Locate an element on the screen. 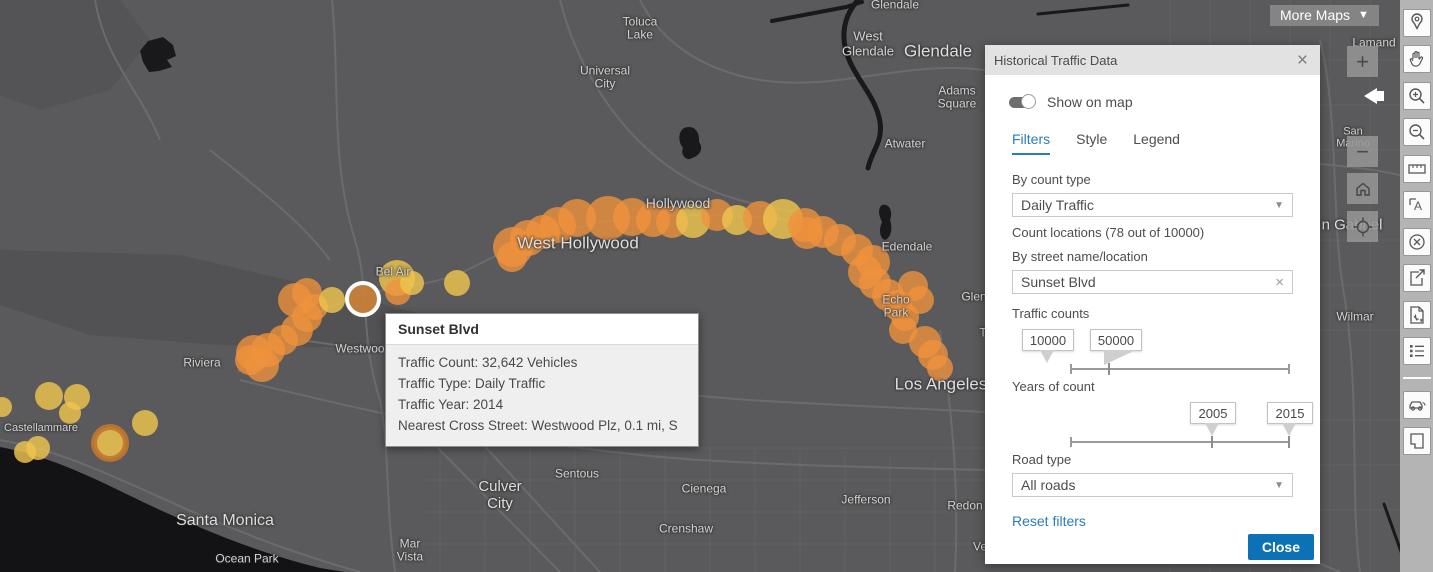 Image resolution: width=1433 pixels, height=572 pixels. traffic-counts-label: Traffic counts is located at coordinates (1051, 313).